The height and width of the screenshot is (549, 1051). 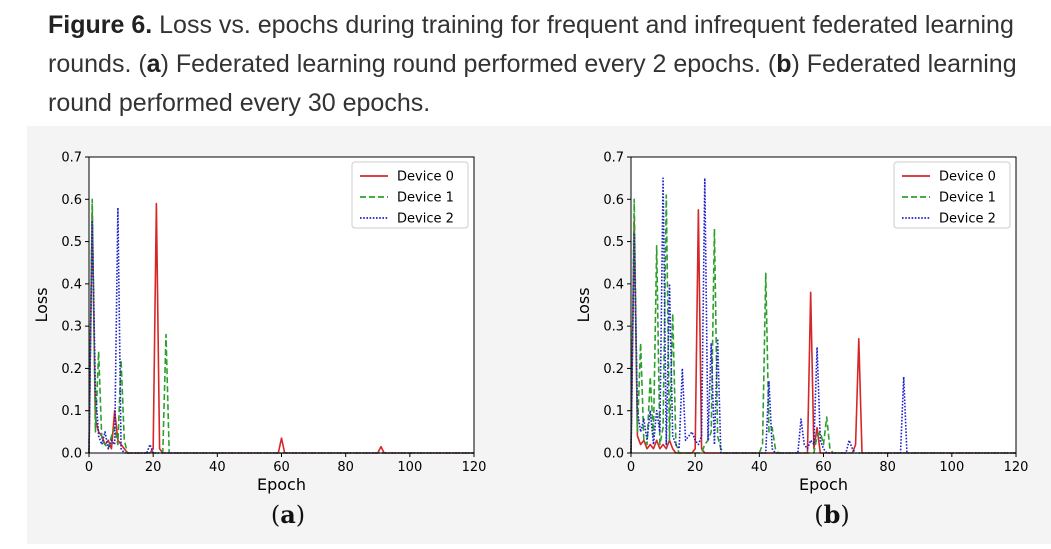 What do you see at coordinates (288, 514) in the screenshot?
I see `subfigure-label-a: (a)` at bounding box center [288, 514].